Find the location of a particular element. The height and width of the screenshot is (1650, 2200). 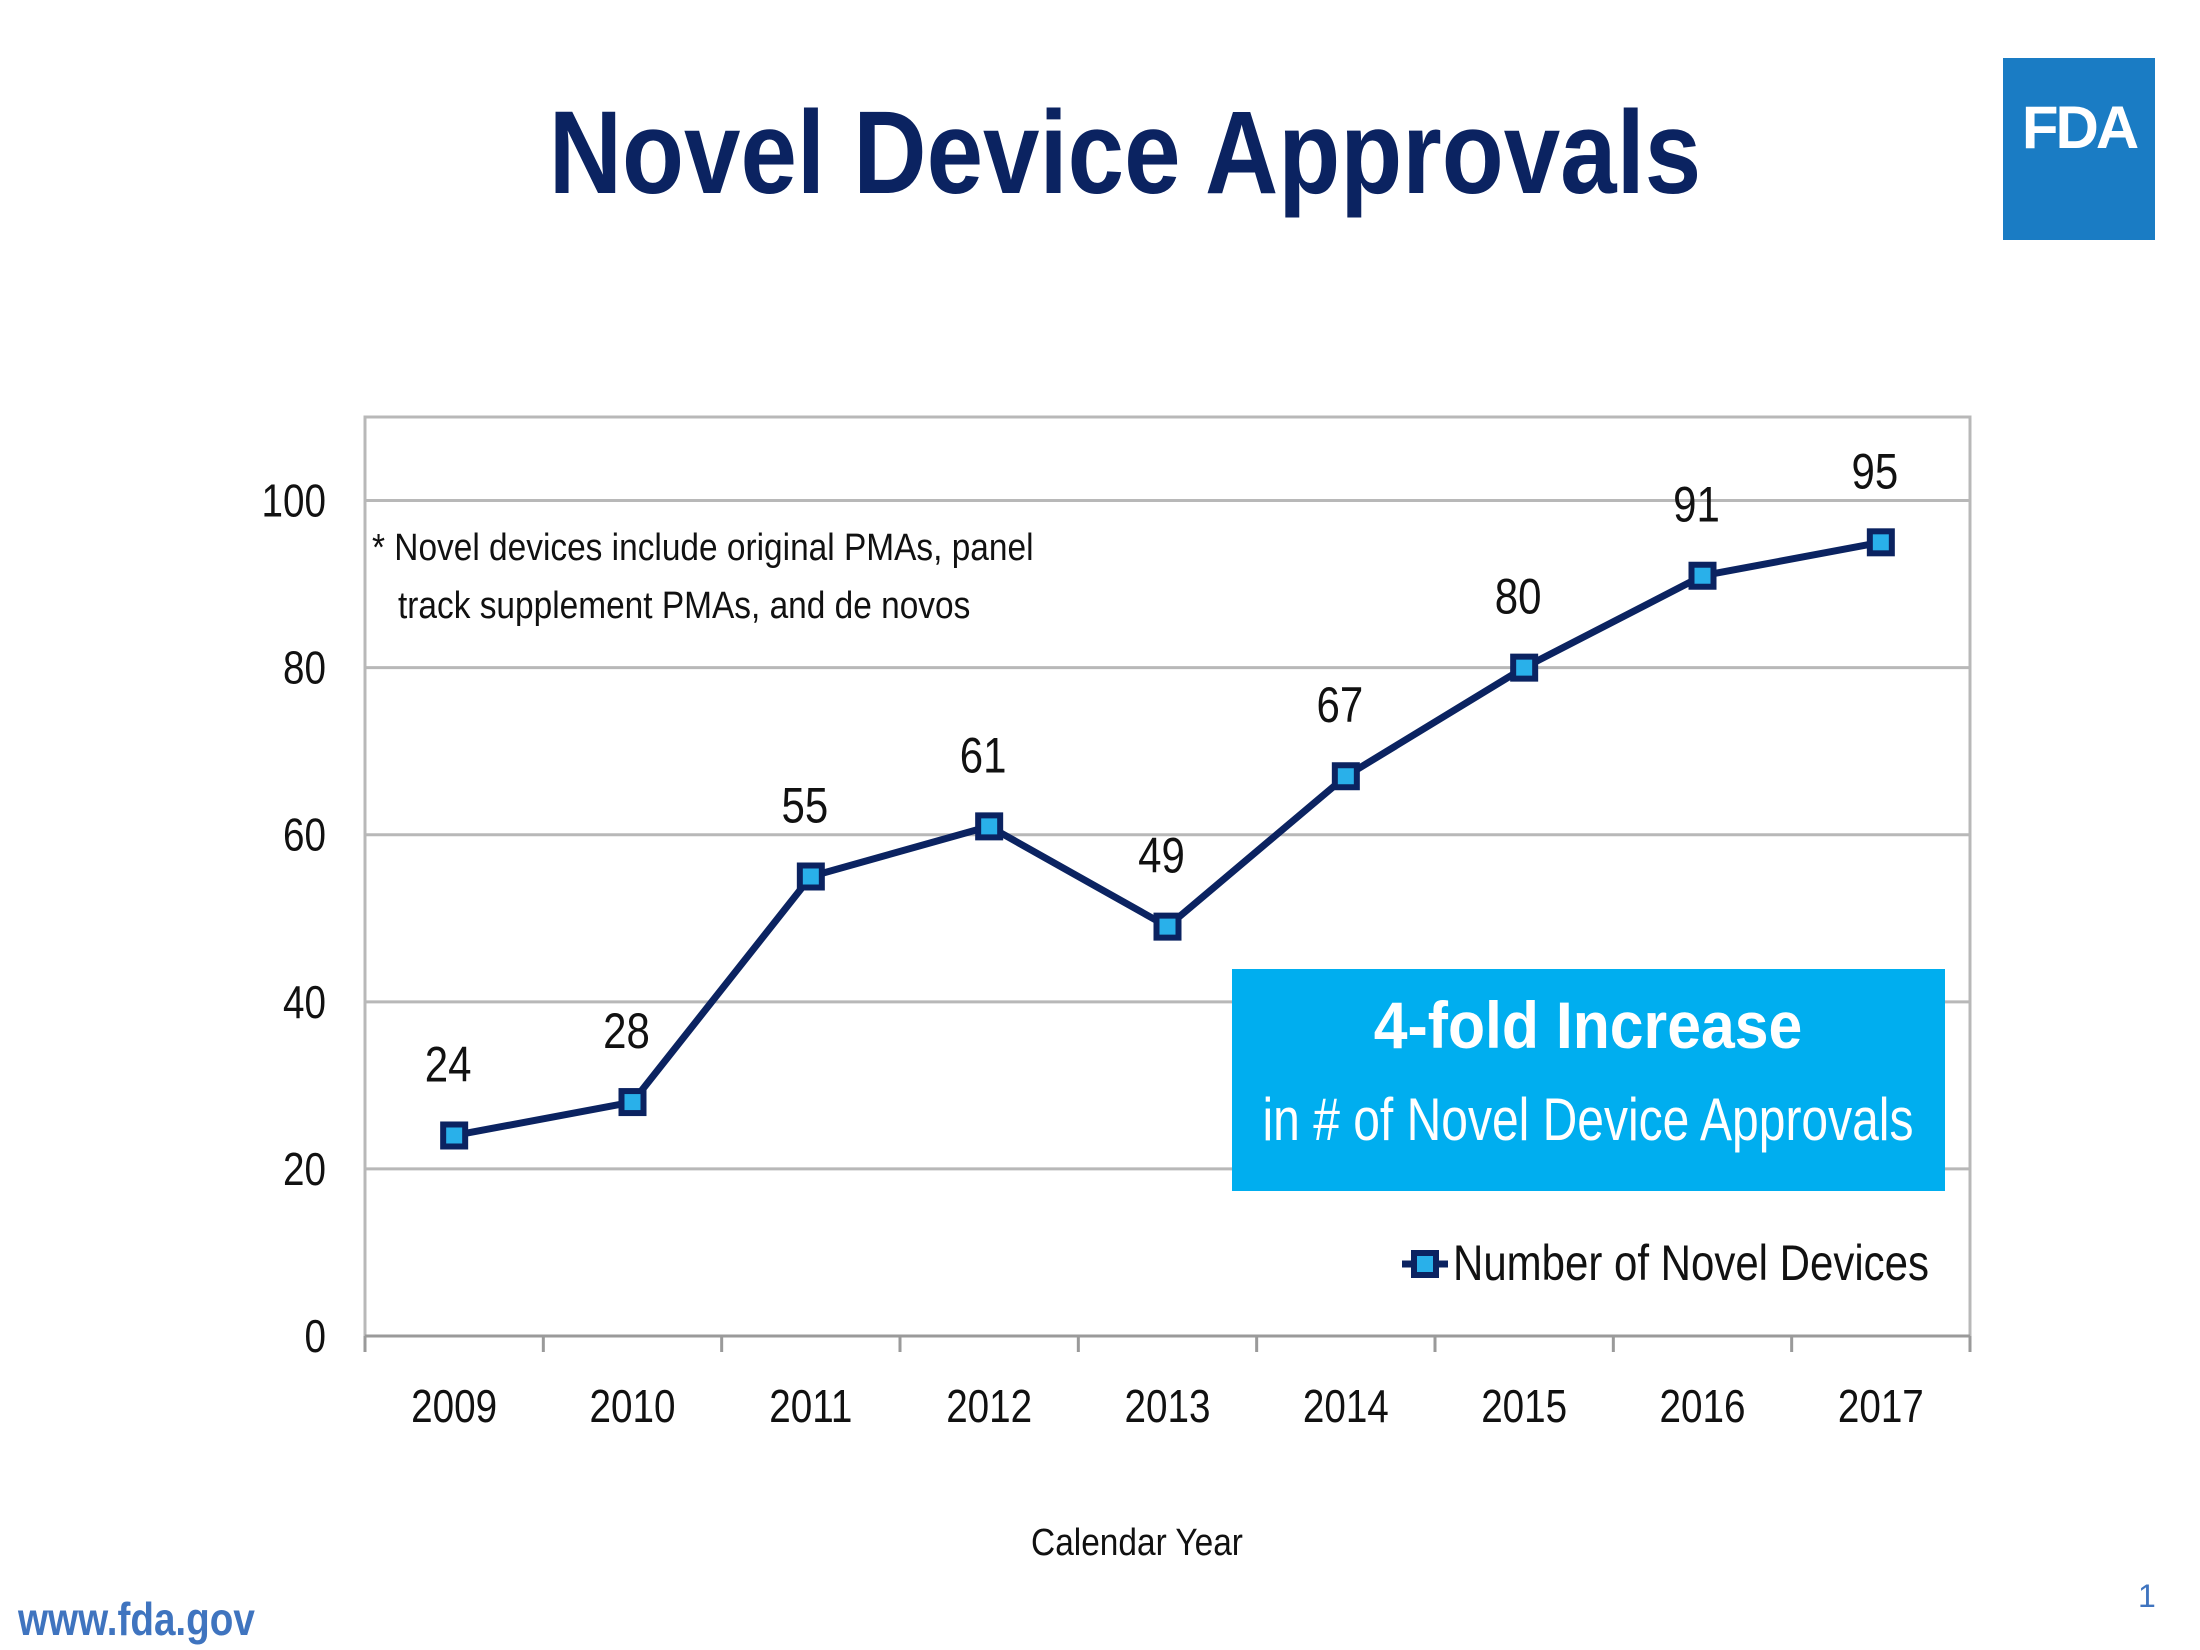

x-tick-label: 2013 is located at coordinates (1168, 1406).